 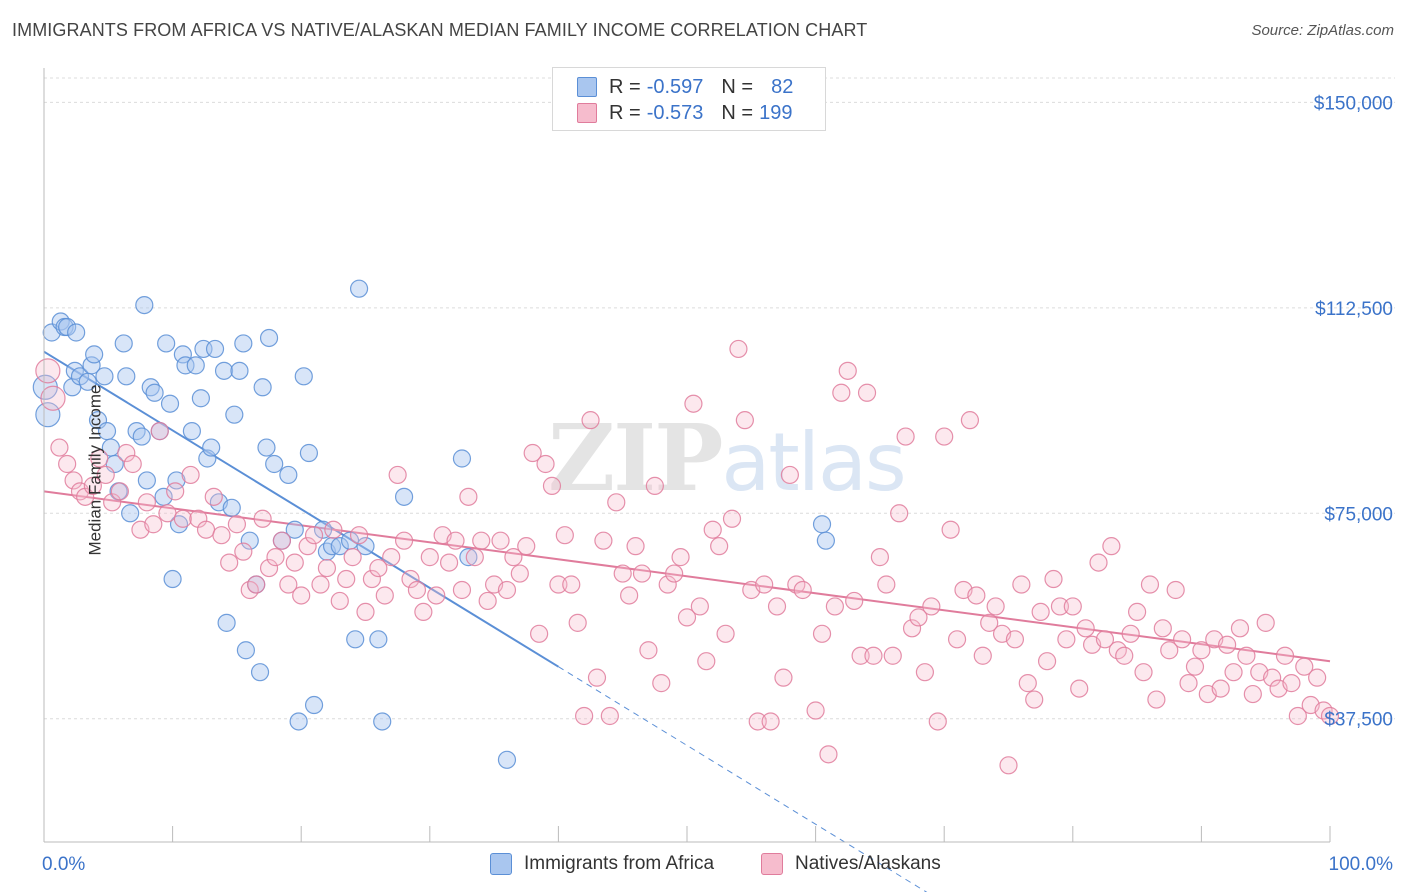 What do you see at coordinates (1358, 514) in the screenshot?
I see `y-tick-label: $75,000` at bounding box center [1358, 514].